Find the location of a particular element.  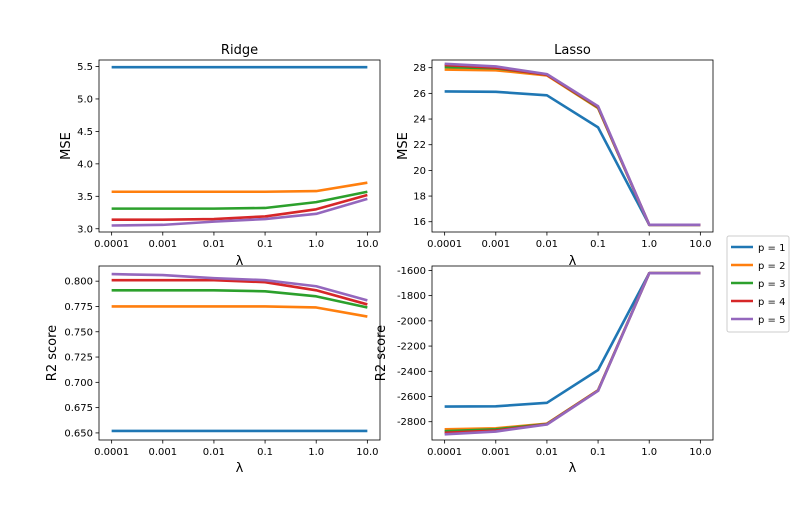

y-tick-label: 4.0 is located at coordinates (85, 164).